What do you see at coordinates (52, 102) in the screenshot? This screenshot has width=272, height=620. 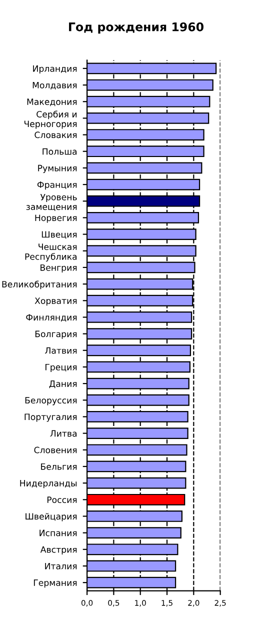 I see `y-tick-label: Македония` at bounding box center [52, 102].